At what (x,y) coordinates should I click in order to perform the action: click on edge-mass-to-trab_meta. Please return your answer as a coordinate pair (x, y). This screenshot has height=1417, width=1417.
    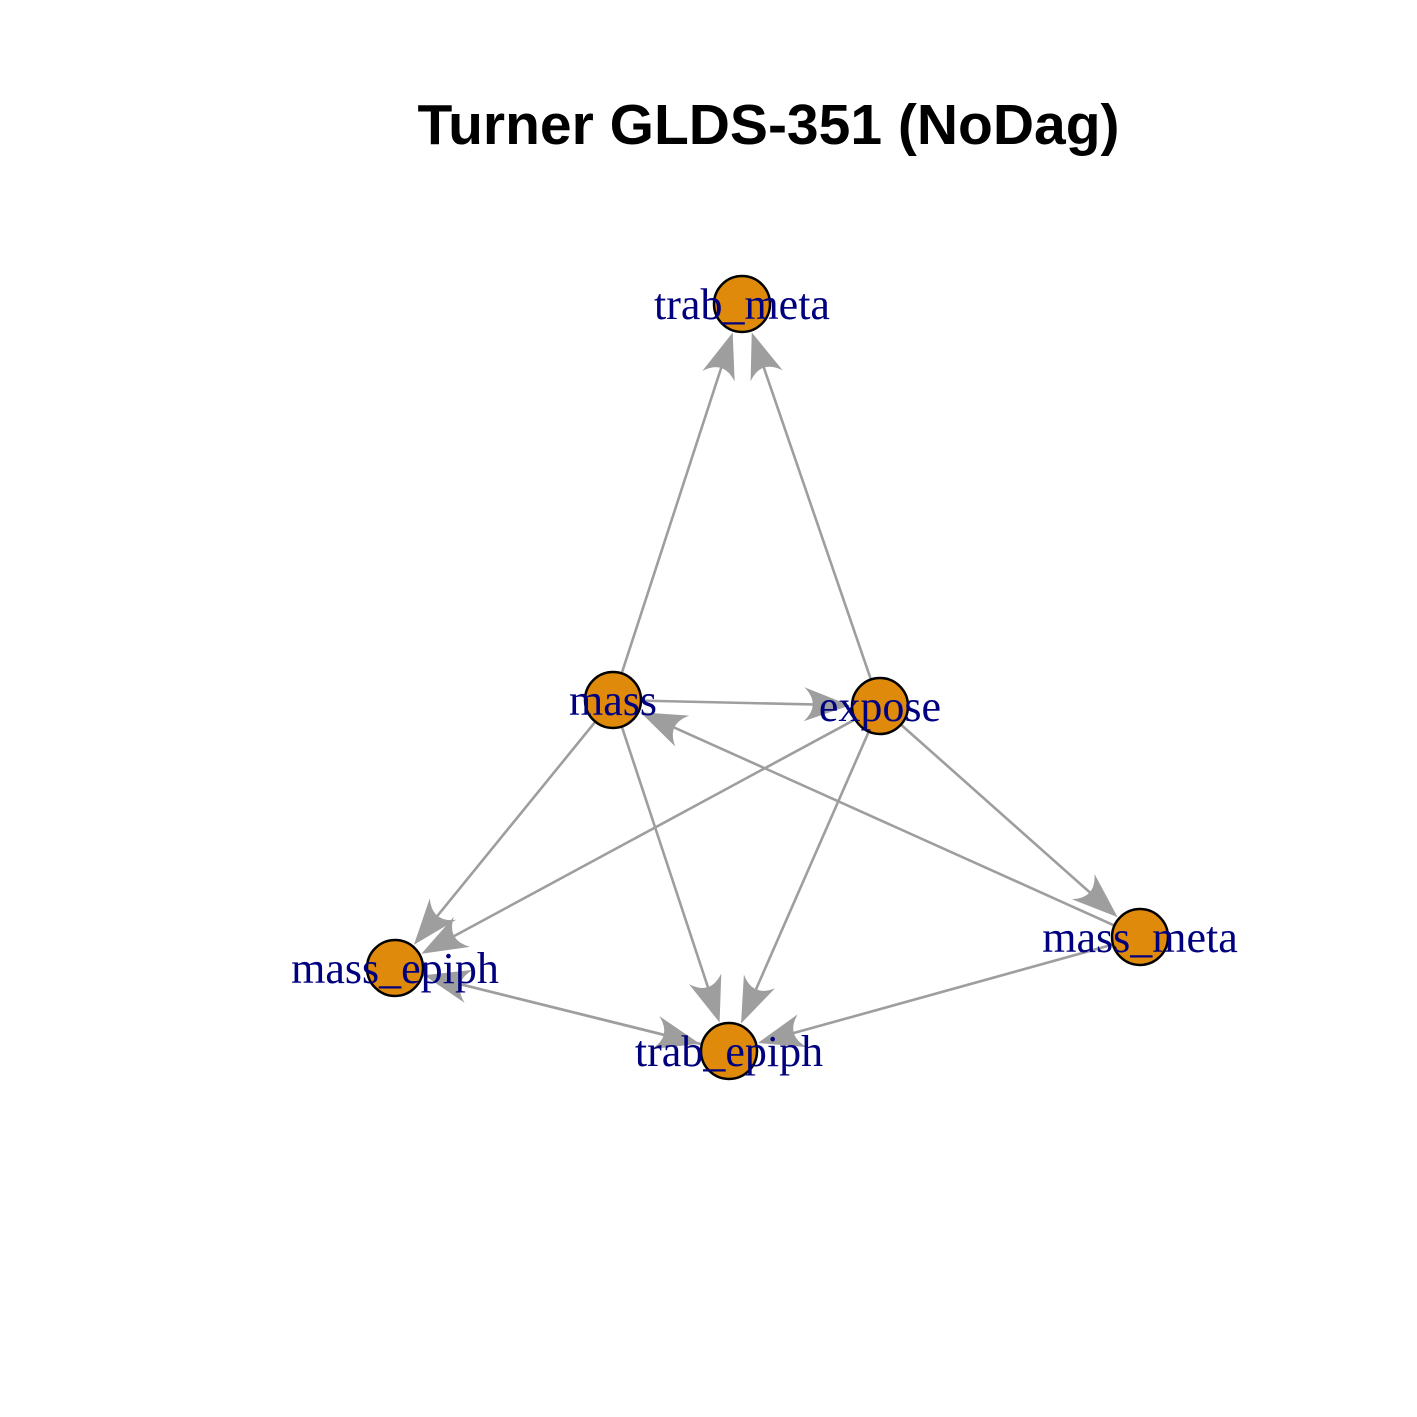
    Looking at the image, I should click on (675, 507).